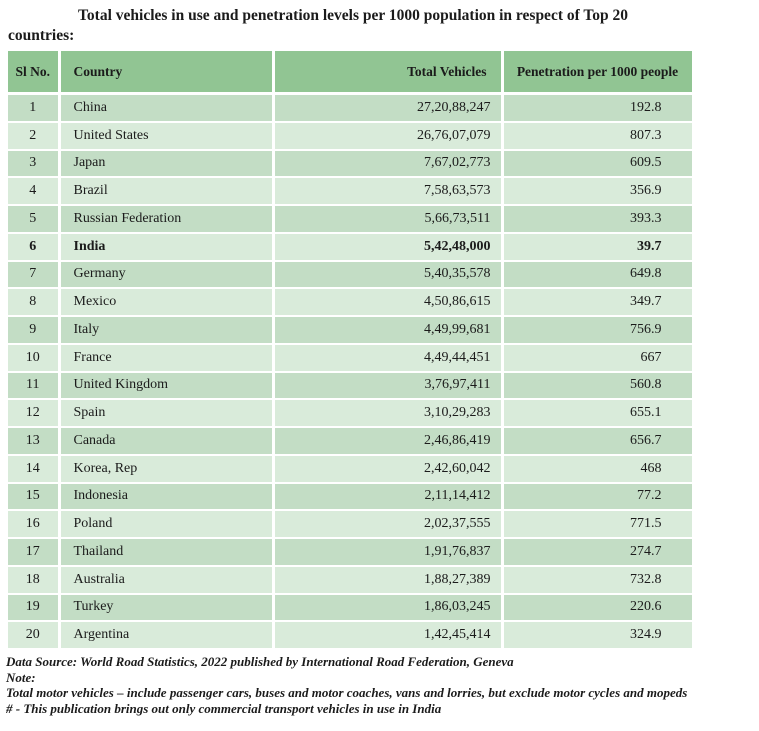  Describe the element at coordinates (388, 358) in the screenshot. I see `cell-total-vehicles: 4,49,44,451` at that location.